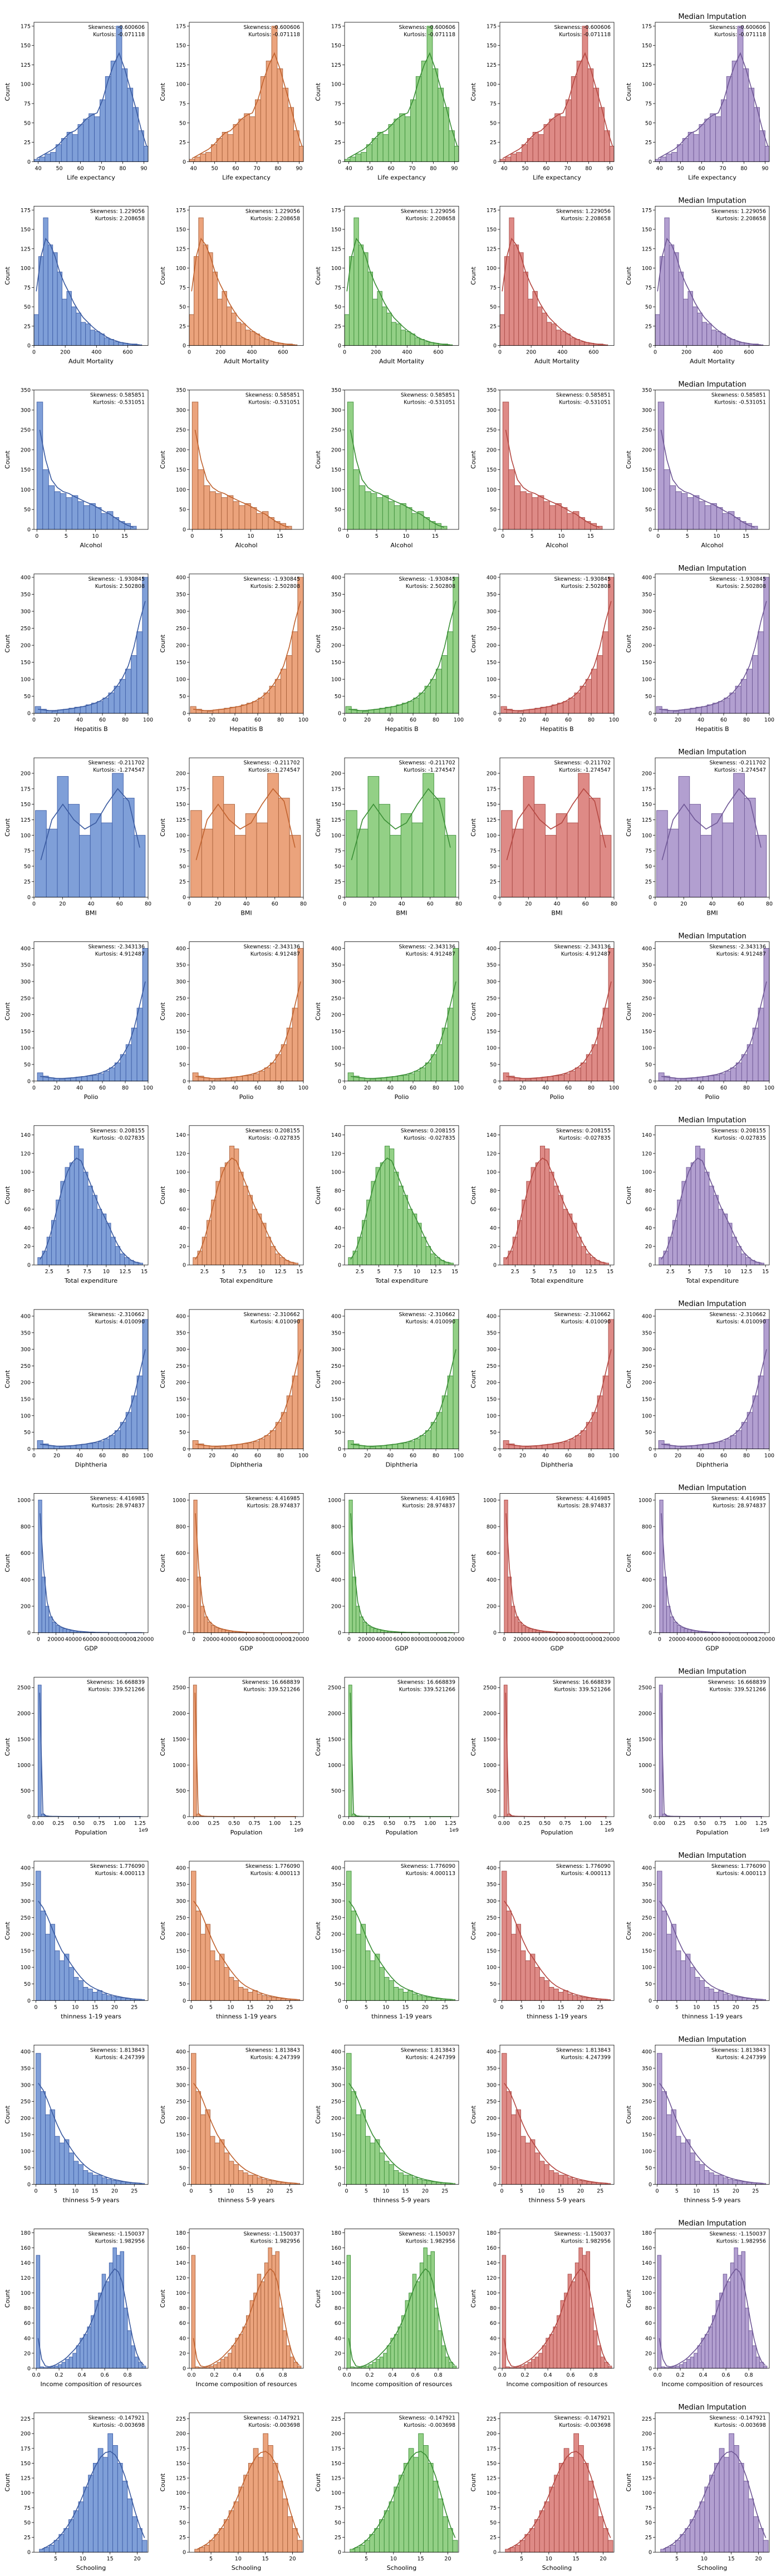 This screenshot has height=2576, width=781. I want to click on x-tick-label: 100000, so click(436, 1640).